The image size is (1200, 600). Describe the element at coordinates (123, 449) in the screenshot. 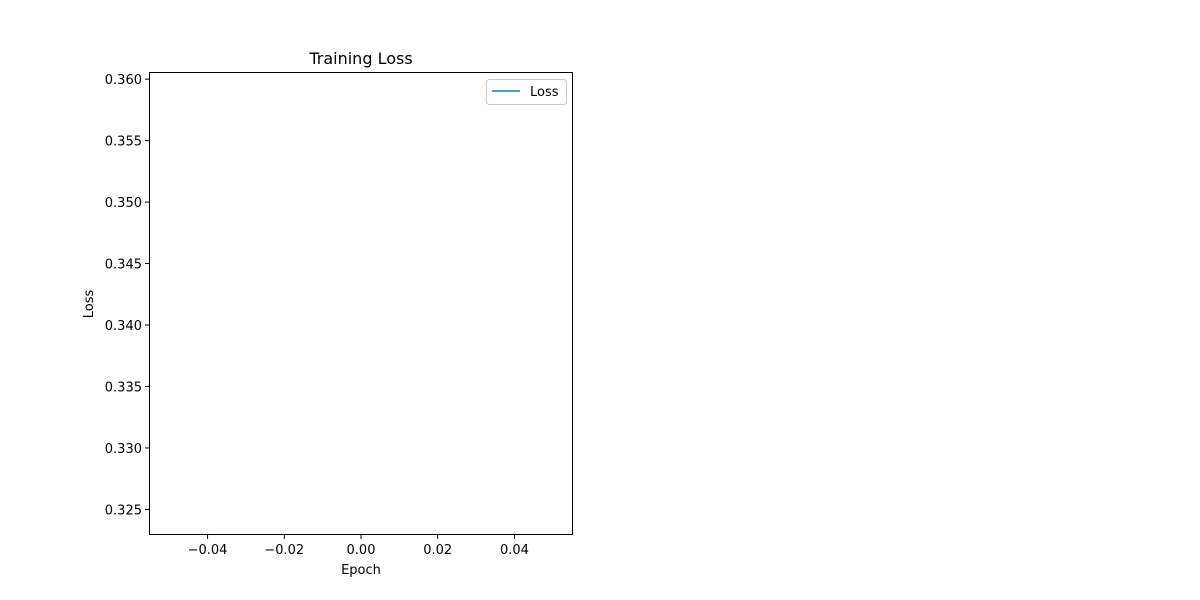

I see `y-tick-label: 0.330` at that location.